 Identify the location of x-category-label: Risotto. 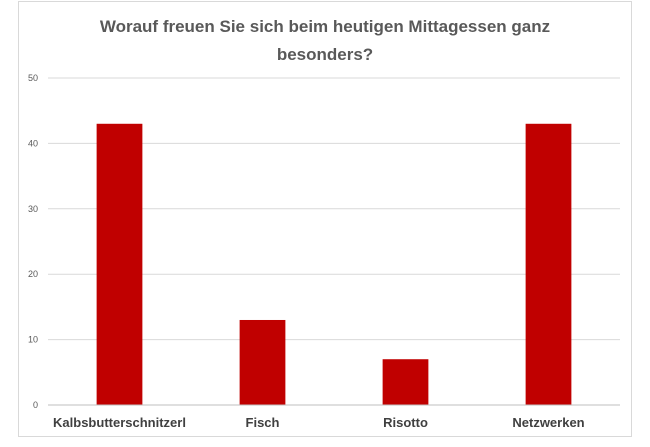
(405, 422).